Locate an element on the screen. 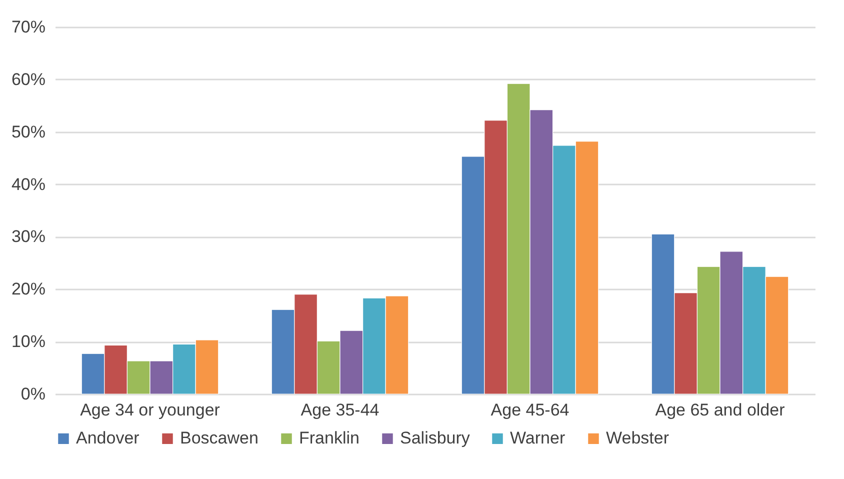 The image size is (844, 479). legend-label: Salisbury is located at coordinates (435, 438).